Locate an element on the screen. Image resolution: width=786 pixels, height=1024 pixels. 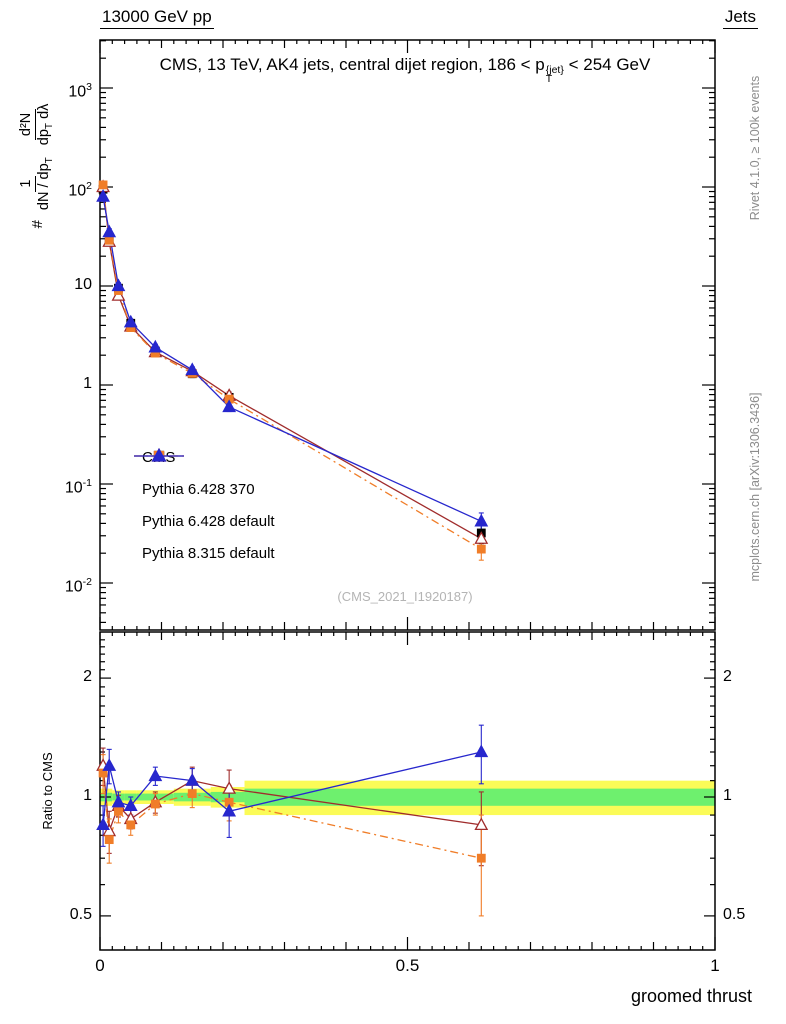
pt-jet-supsub: {jet} T is located at coordinates (554, 74).